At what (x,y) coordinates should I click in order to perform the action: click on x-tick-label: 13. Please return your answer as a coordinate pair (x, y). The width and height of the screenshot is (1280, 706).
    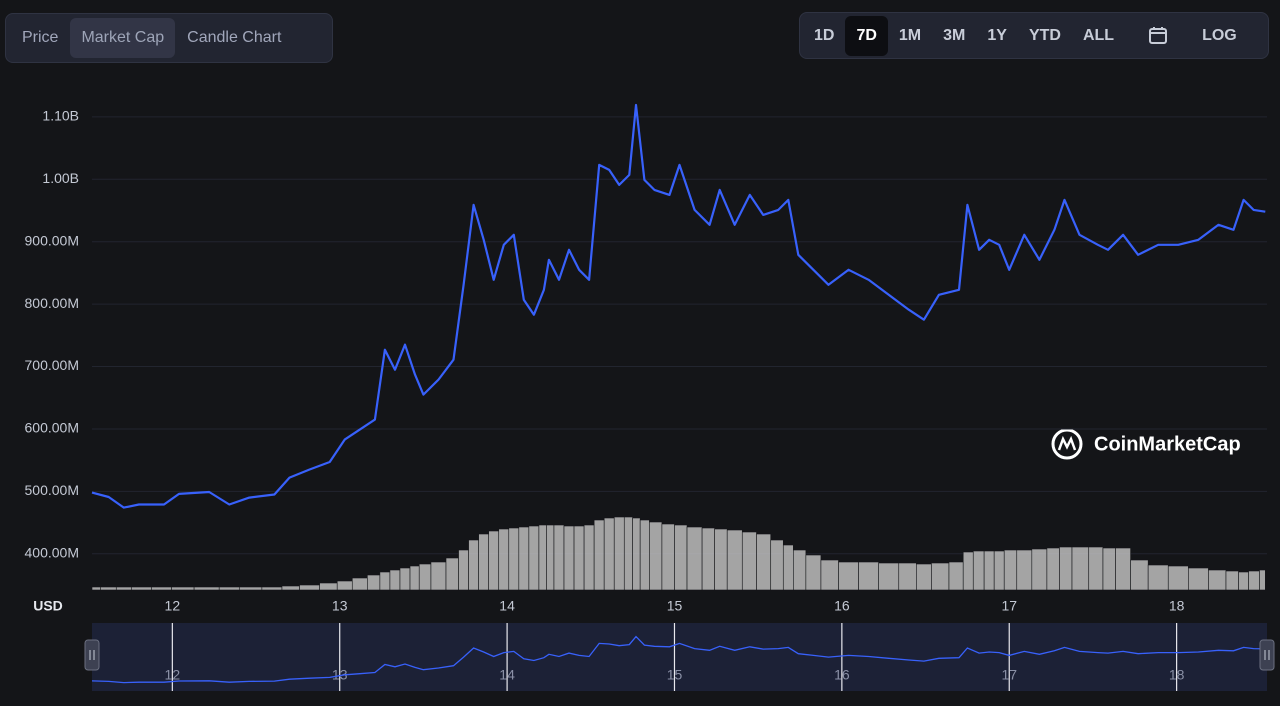
    Looking at the image, I should click on (340, 606).